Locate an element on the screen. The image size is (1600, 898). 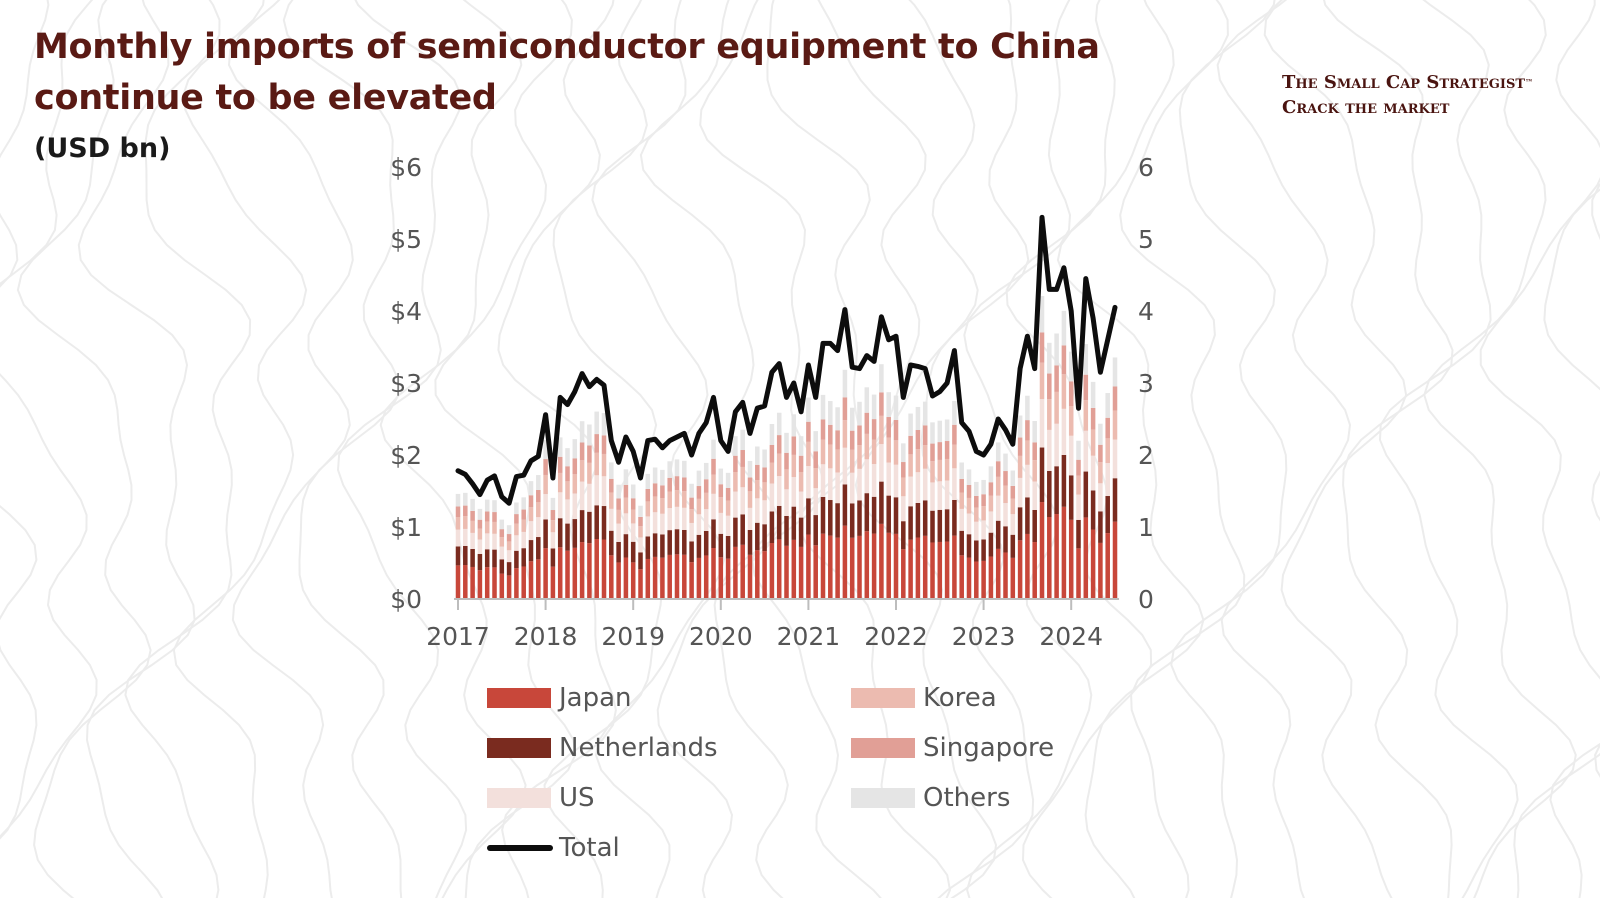
x-tick-label: 2021 is located at coordinates (809, 636).